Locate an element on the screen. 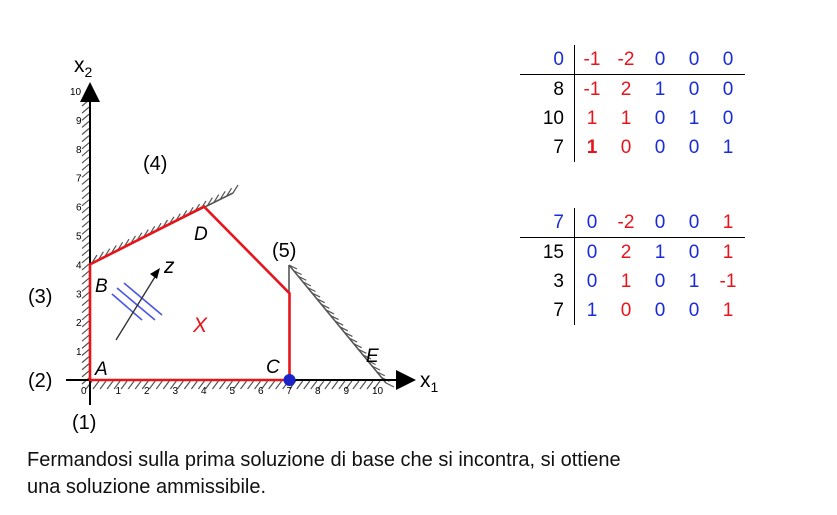  current-basic-solution-point is located at coordinates (289, 380).